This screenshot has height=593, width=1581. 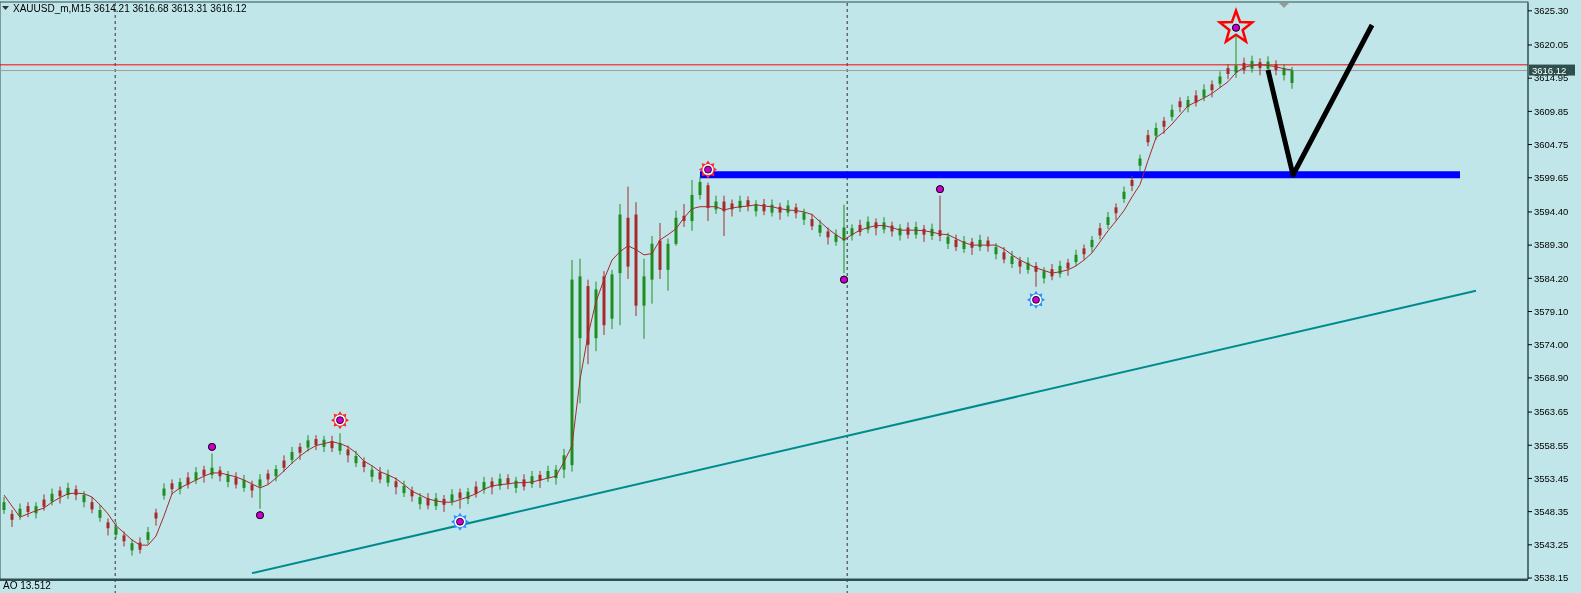 I want to click on y-tick-label: 3604.75, so click(x=1551, y=144).